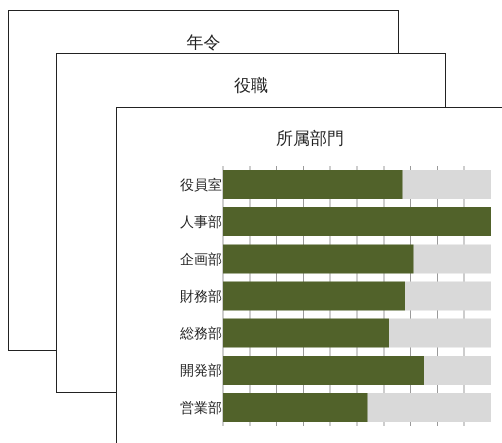 The height and width of the screenshot is (443, 502). I want to click on y-tick-label: 役員室, so click(201, 185).